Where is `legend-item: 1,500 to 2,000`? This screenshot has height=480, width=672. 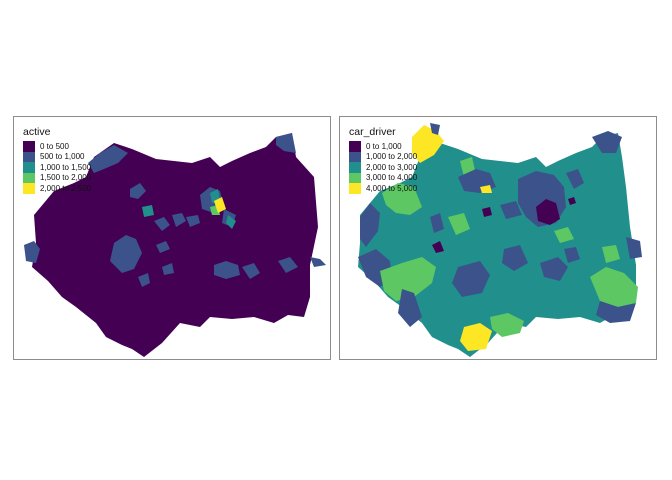 legend-item: 1,500 to 2,000 is located at coordinates (57, 177).